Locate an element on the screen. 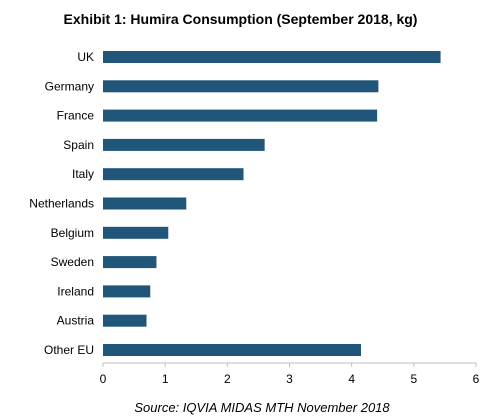  x-tick-label: 6 is located at coordinates (476, 379).